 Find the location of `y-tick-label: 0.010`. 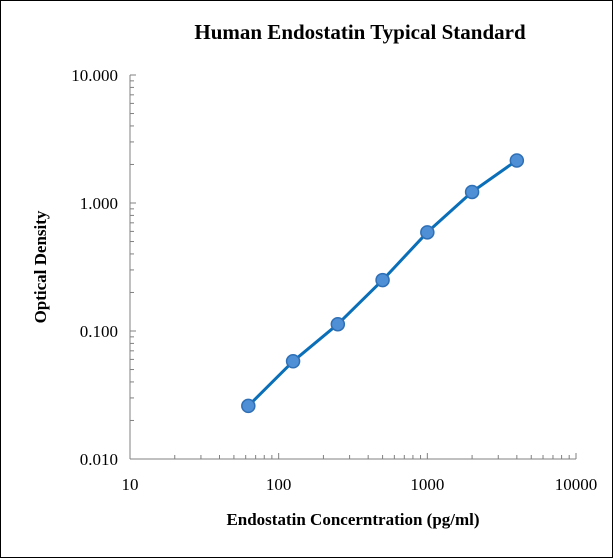

y-tick-label: 0.010 is located at coordinates (99, 459).